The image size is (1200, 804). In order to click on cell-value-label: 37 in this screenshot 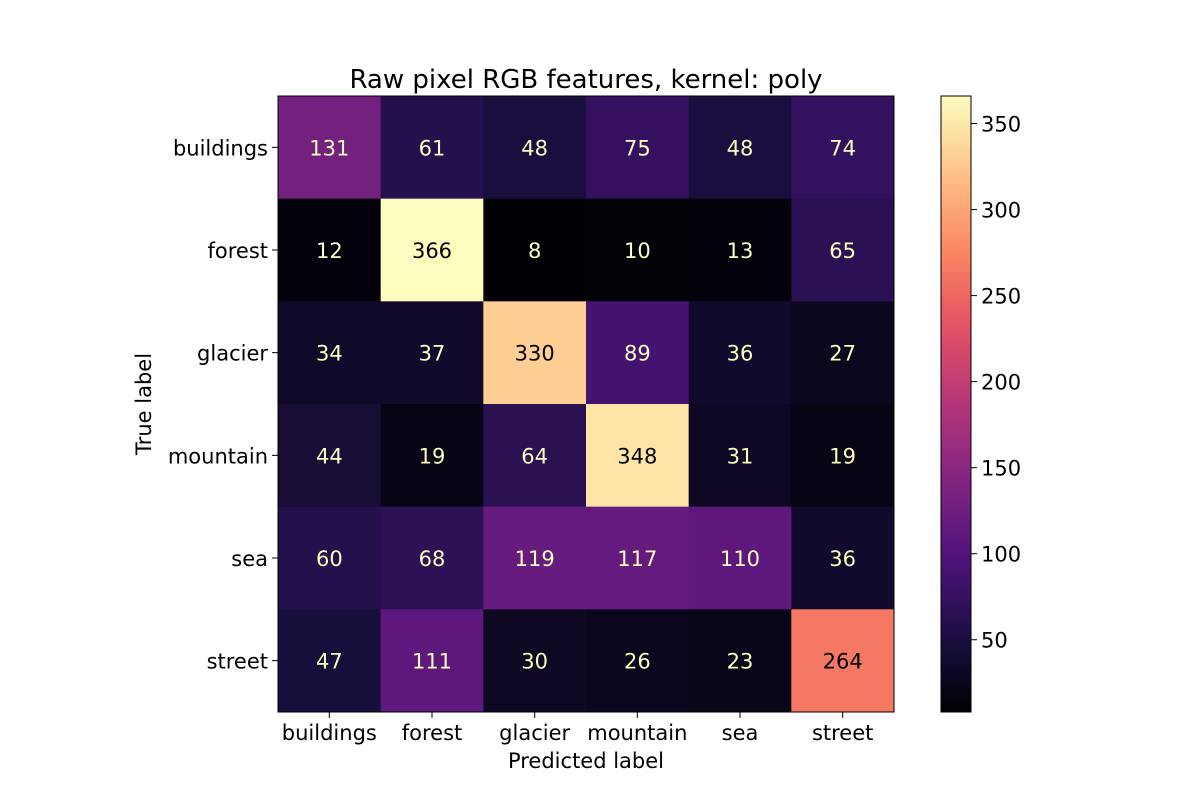, I will do `click(432, 354)`.